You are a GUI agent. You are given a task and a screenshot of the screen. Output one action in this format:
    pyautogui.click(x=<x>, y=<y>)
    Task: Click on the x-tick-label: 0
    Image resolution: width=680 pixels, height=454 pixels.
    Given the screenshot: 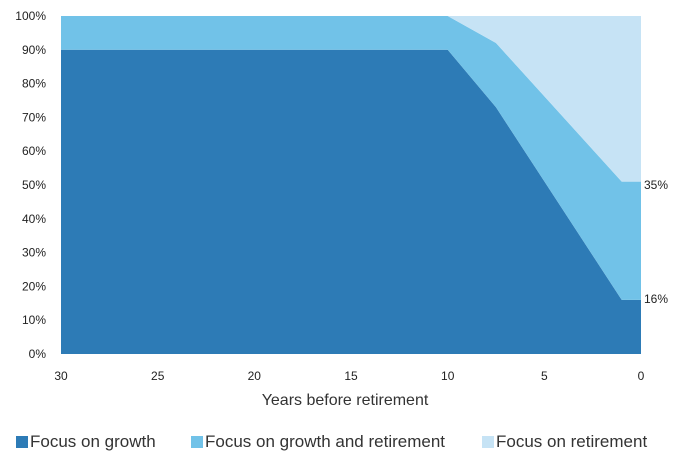 What is the action you would take?
    pyautogui.click(x=641, y=376)
    